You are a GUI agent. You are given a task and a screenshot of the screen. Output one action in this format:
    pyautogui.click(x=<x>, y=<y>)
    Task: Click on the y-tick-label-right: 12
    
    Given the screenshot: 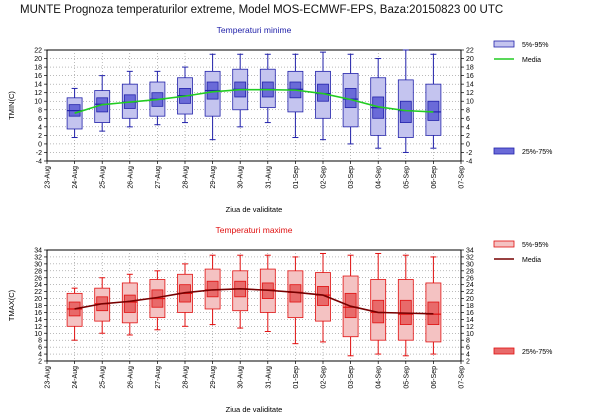 What is the action you would take?
    pyautogui.click(x=470, y=93)
    